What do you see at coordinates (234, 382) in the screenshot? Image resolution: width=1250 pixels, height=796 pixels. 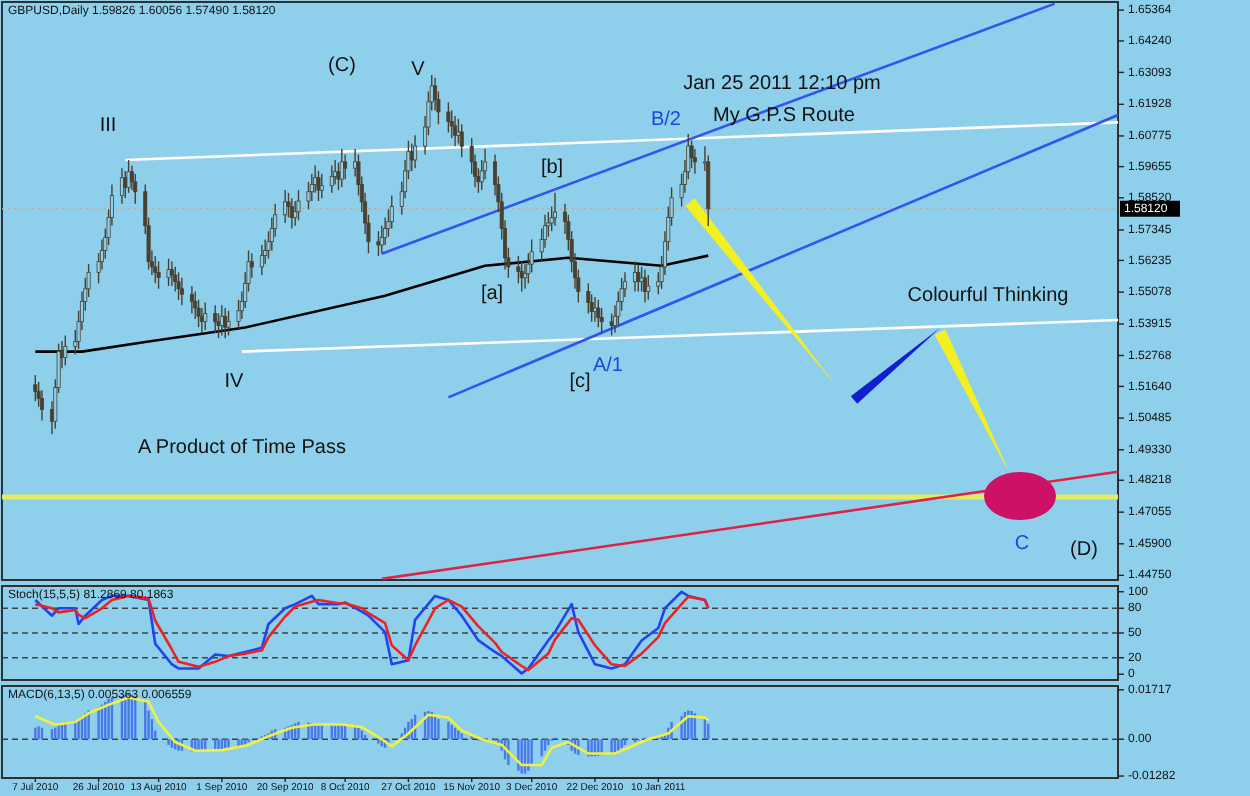 I see `annotation: IV` at bounding box center [234, 382].